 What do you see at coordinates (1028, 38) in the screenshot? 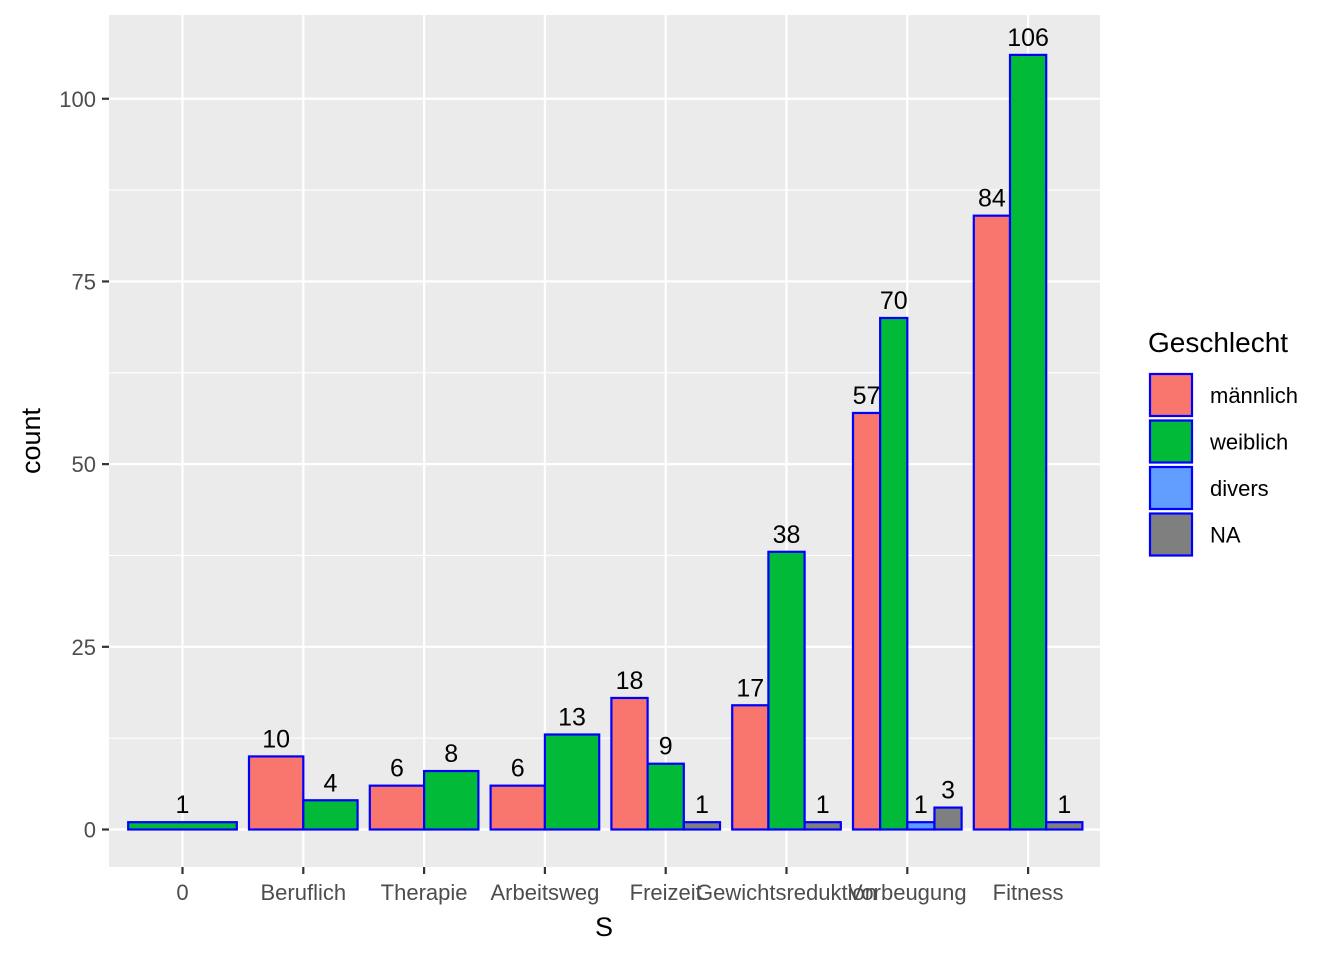
I see `bar-label-fitness-weiblich: 106` at bounding box center [1028, 38].